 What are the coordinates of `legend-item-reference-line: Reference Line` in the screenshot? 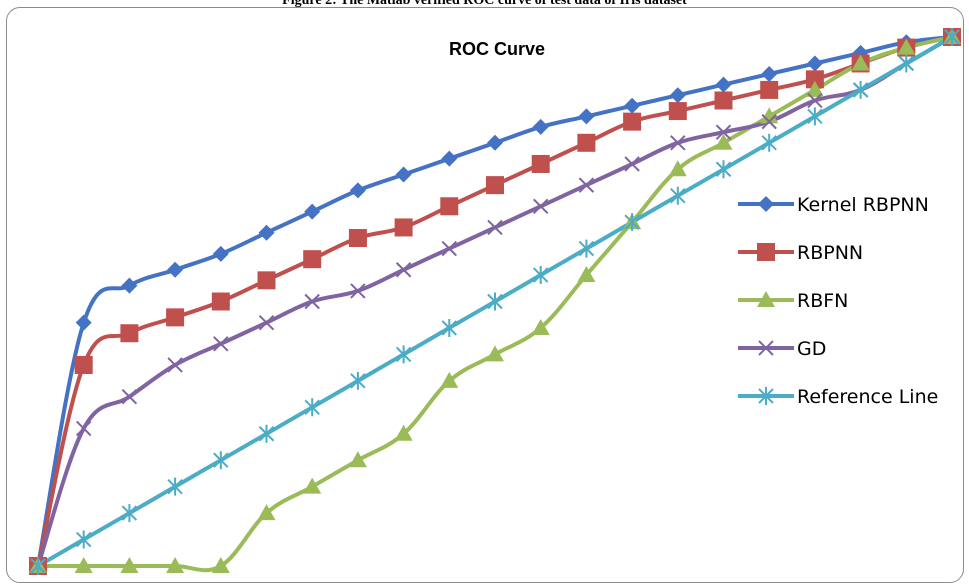 It's located at (838, 397).